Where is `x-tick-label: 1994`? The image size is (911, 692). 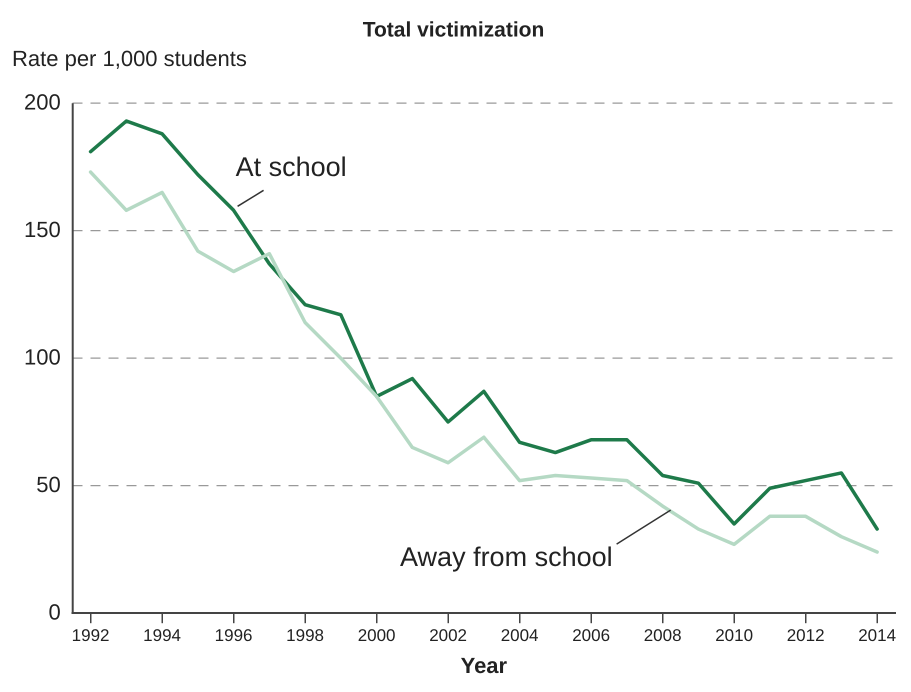
x-tick-label: 1994 is located at coordinates (162, 636).